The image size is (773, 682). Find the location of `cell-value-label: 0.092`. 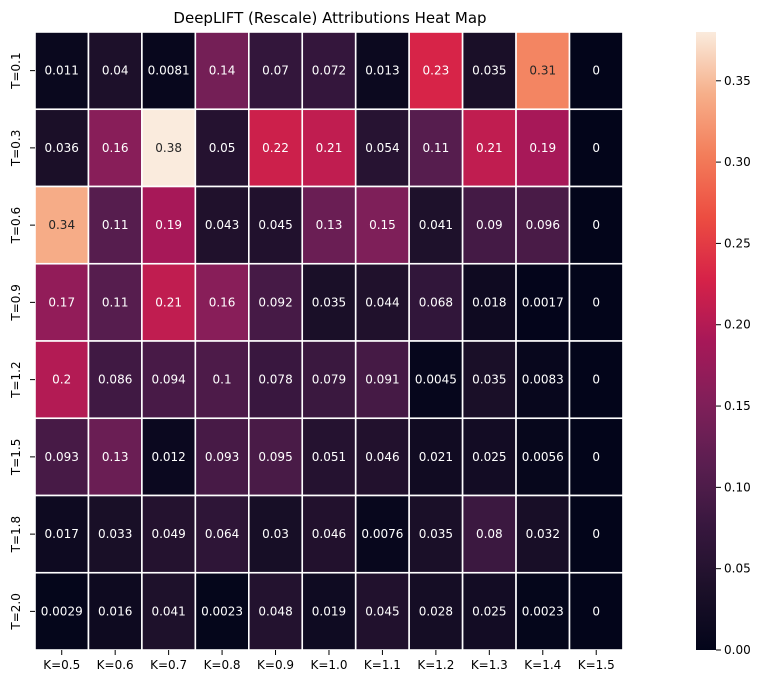

cell-value-label: 0.092 is located at coordinates (275, 302).